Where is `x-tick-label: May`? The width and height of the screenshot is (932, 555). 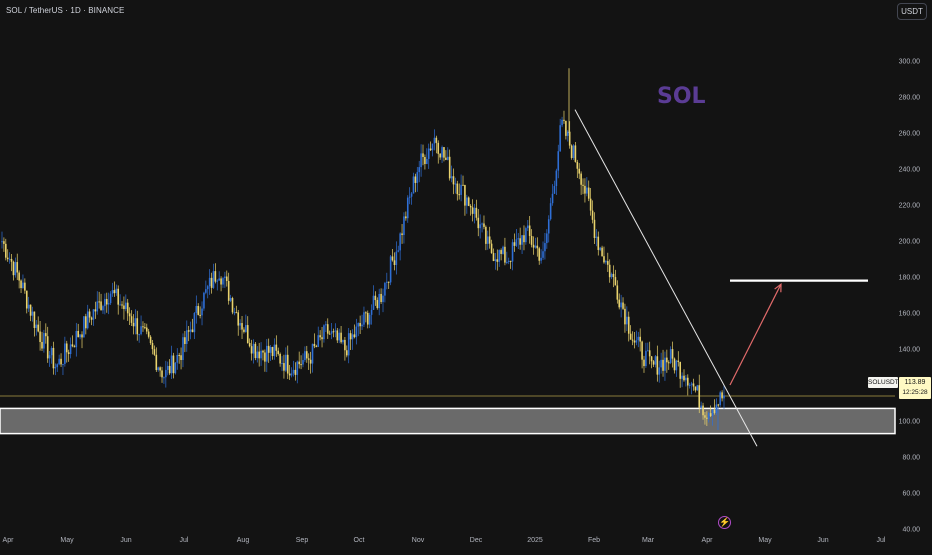
x-tick-label: May is located at coordinates (67, 540).